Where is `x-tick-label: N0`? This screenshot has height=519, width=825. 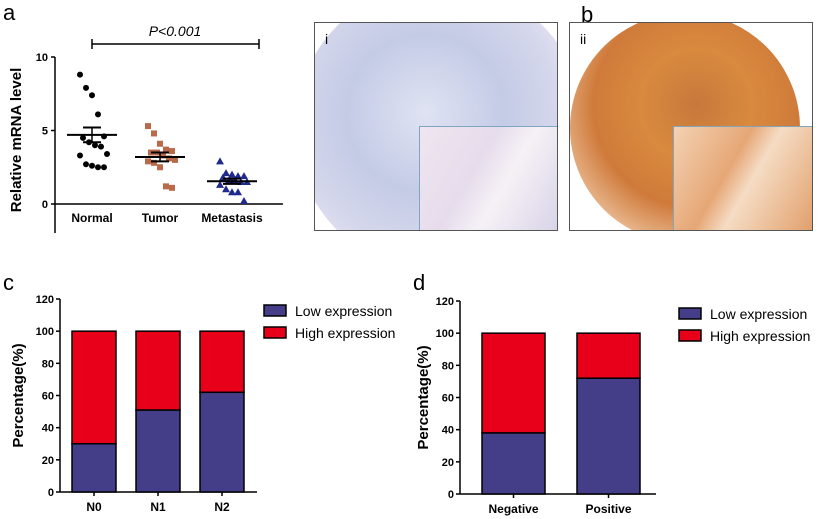 x-tick-label: N0 is located at coordinates (94, 507).